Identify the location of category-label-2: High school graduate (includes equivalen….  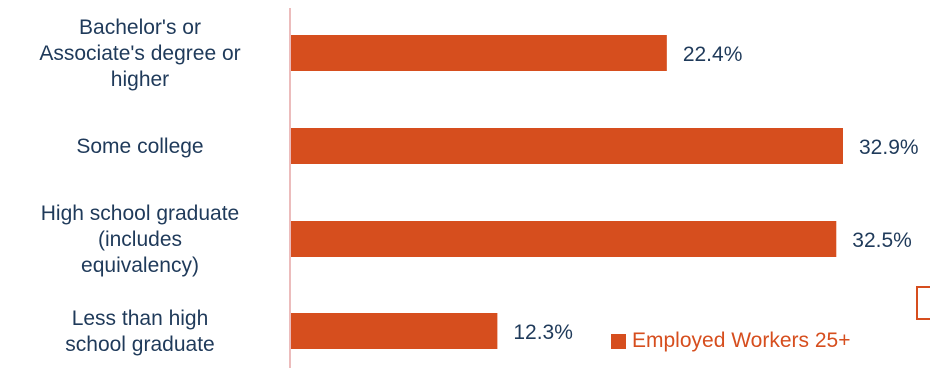
(140, 239).